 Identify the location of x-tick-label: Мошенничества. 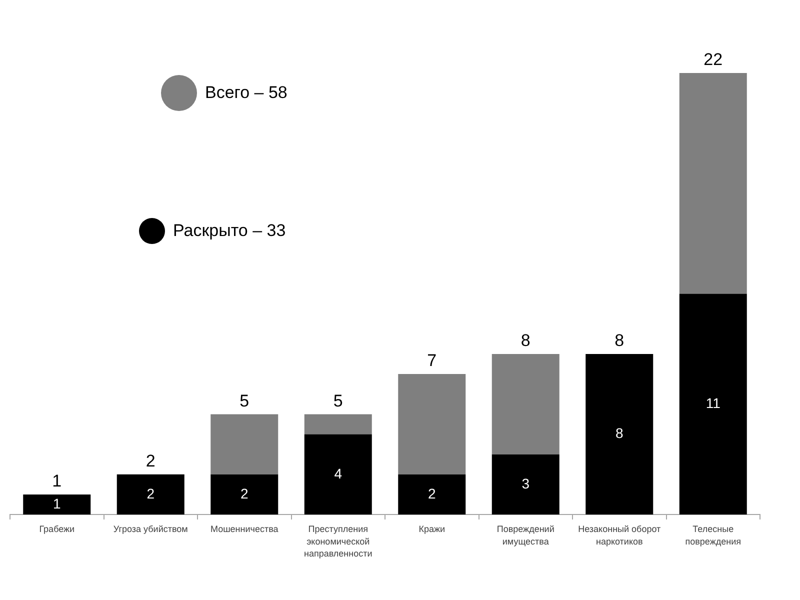
(244, 529).